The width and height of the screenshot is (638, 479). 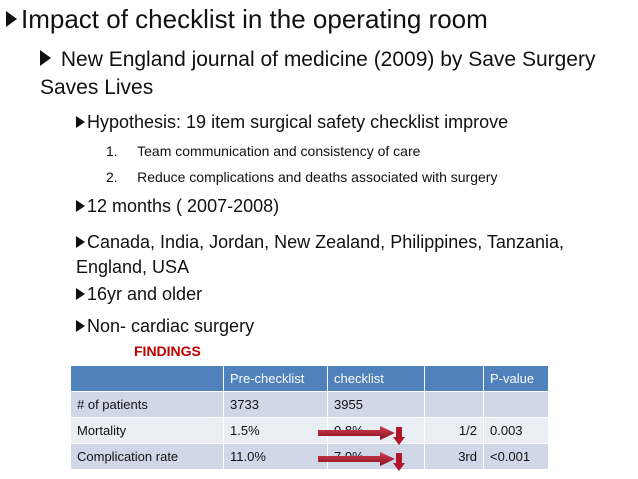 What do you see at coordinates (275, 456) in the screenshot?
I see `pre-value: 11.0%` at bounding box center [275, 456].